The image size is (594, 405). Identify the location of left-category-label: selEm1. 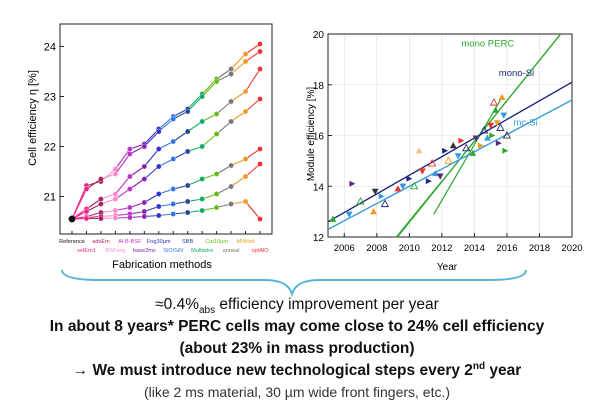
(86, 251).